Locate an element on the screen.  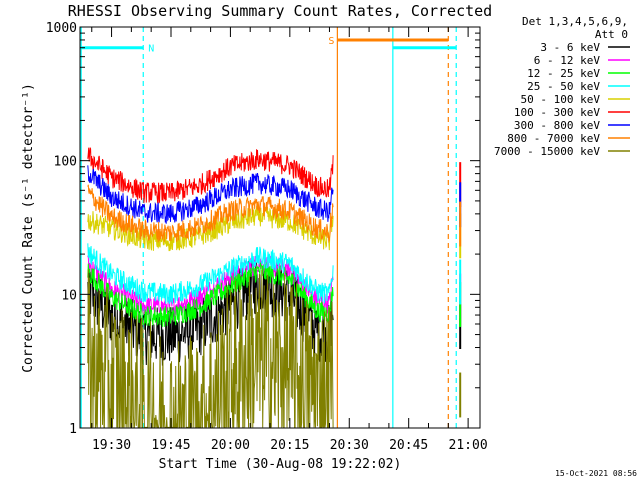
legend-label: 300 - 800 keV is located at coordinates (557, 125).